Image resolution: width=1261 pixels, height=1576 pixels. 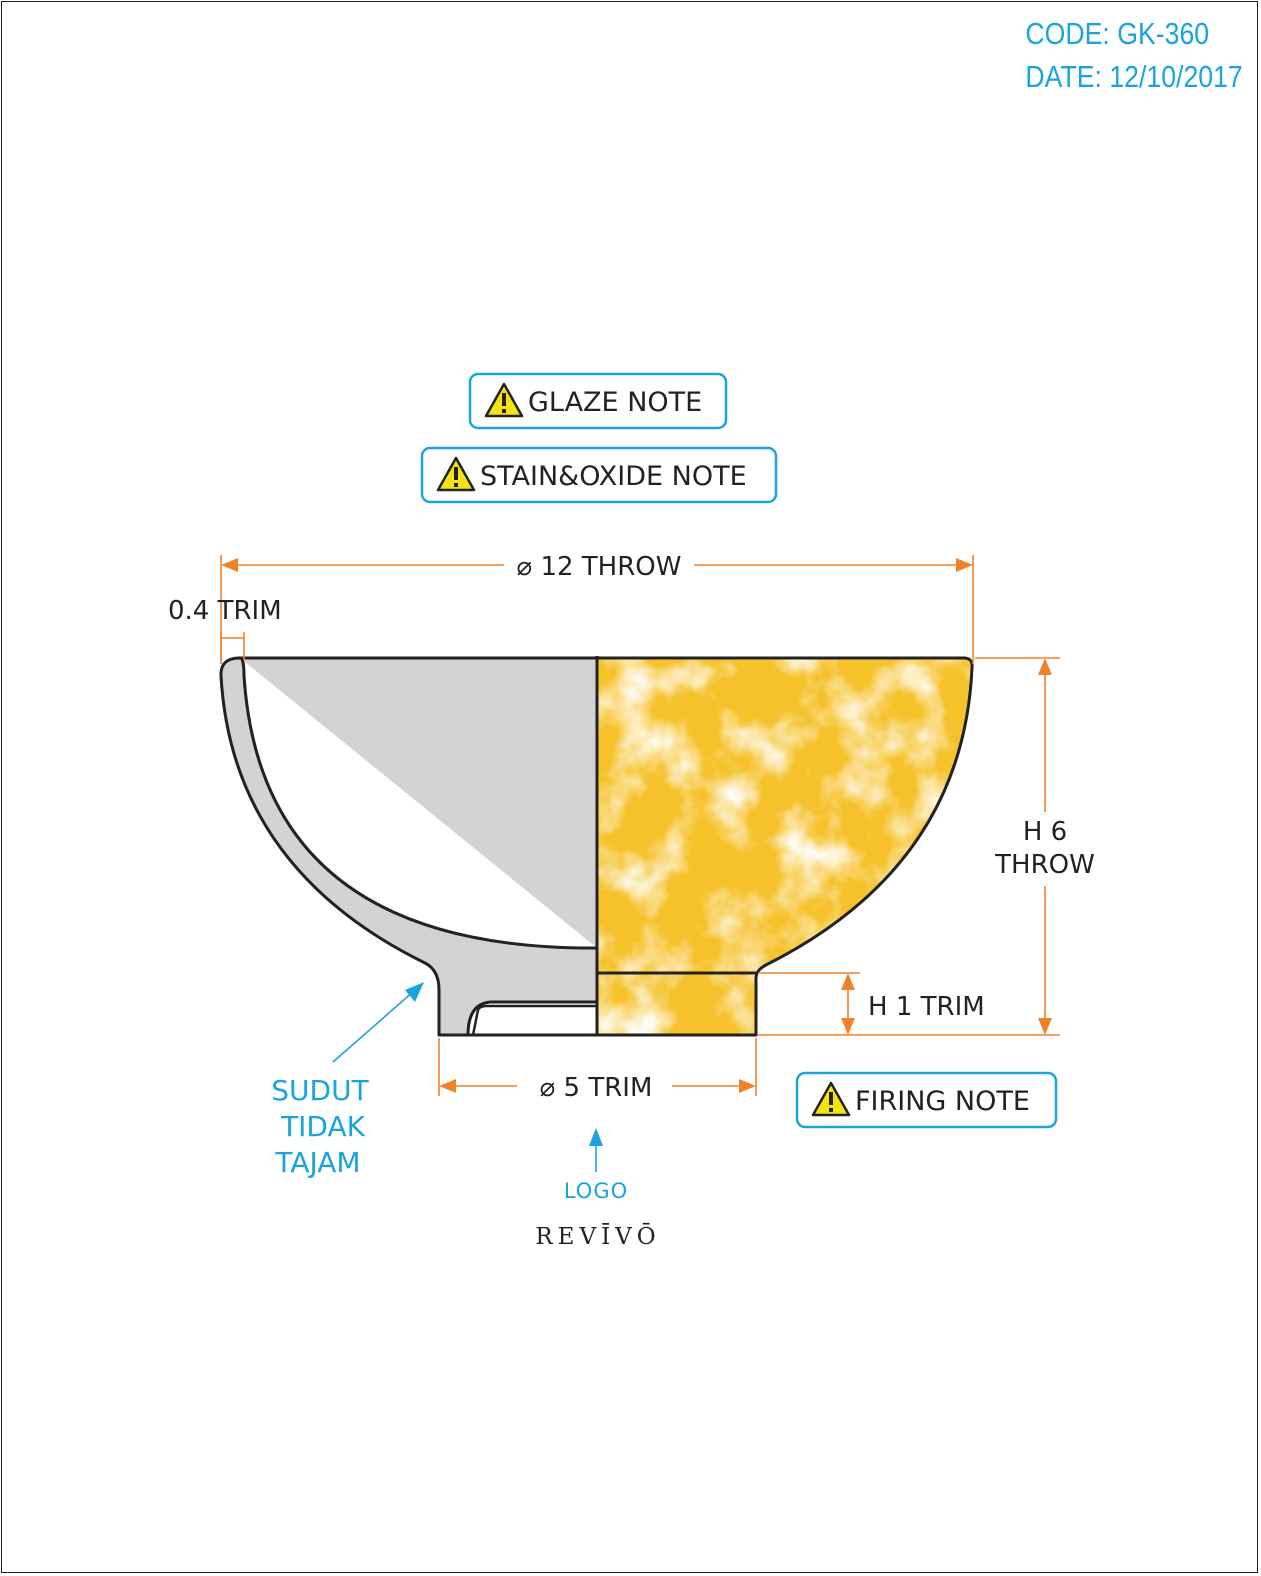 What do you see at coordinates (378, 1022) in the screenshot?
I see `corner-callout-arrow` at bounding box center [378, 1022].